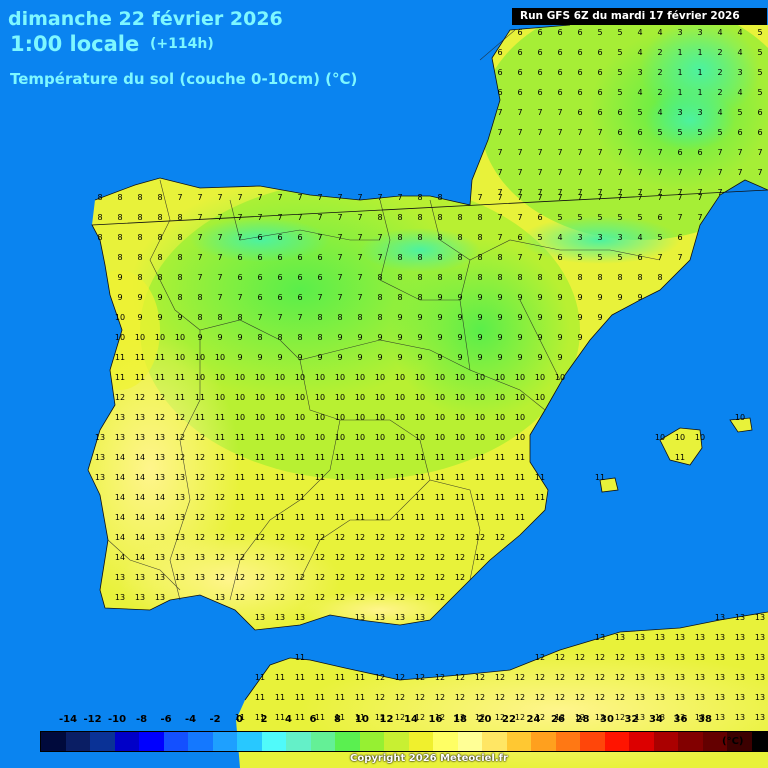 This screenshot has height=768, width=768. Describe the element at coordinates (68, 719) in the screenshot. I see `legend-tick: -14` at that location.